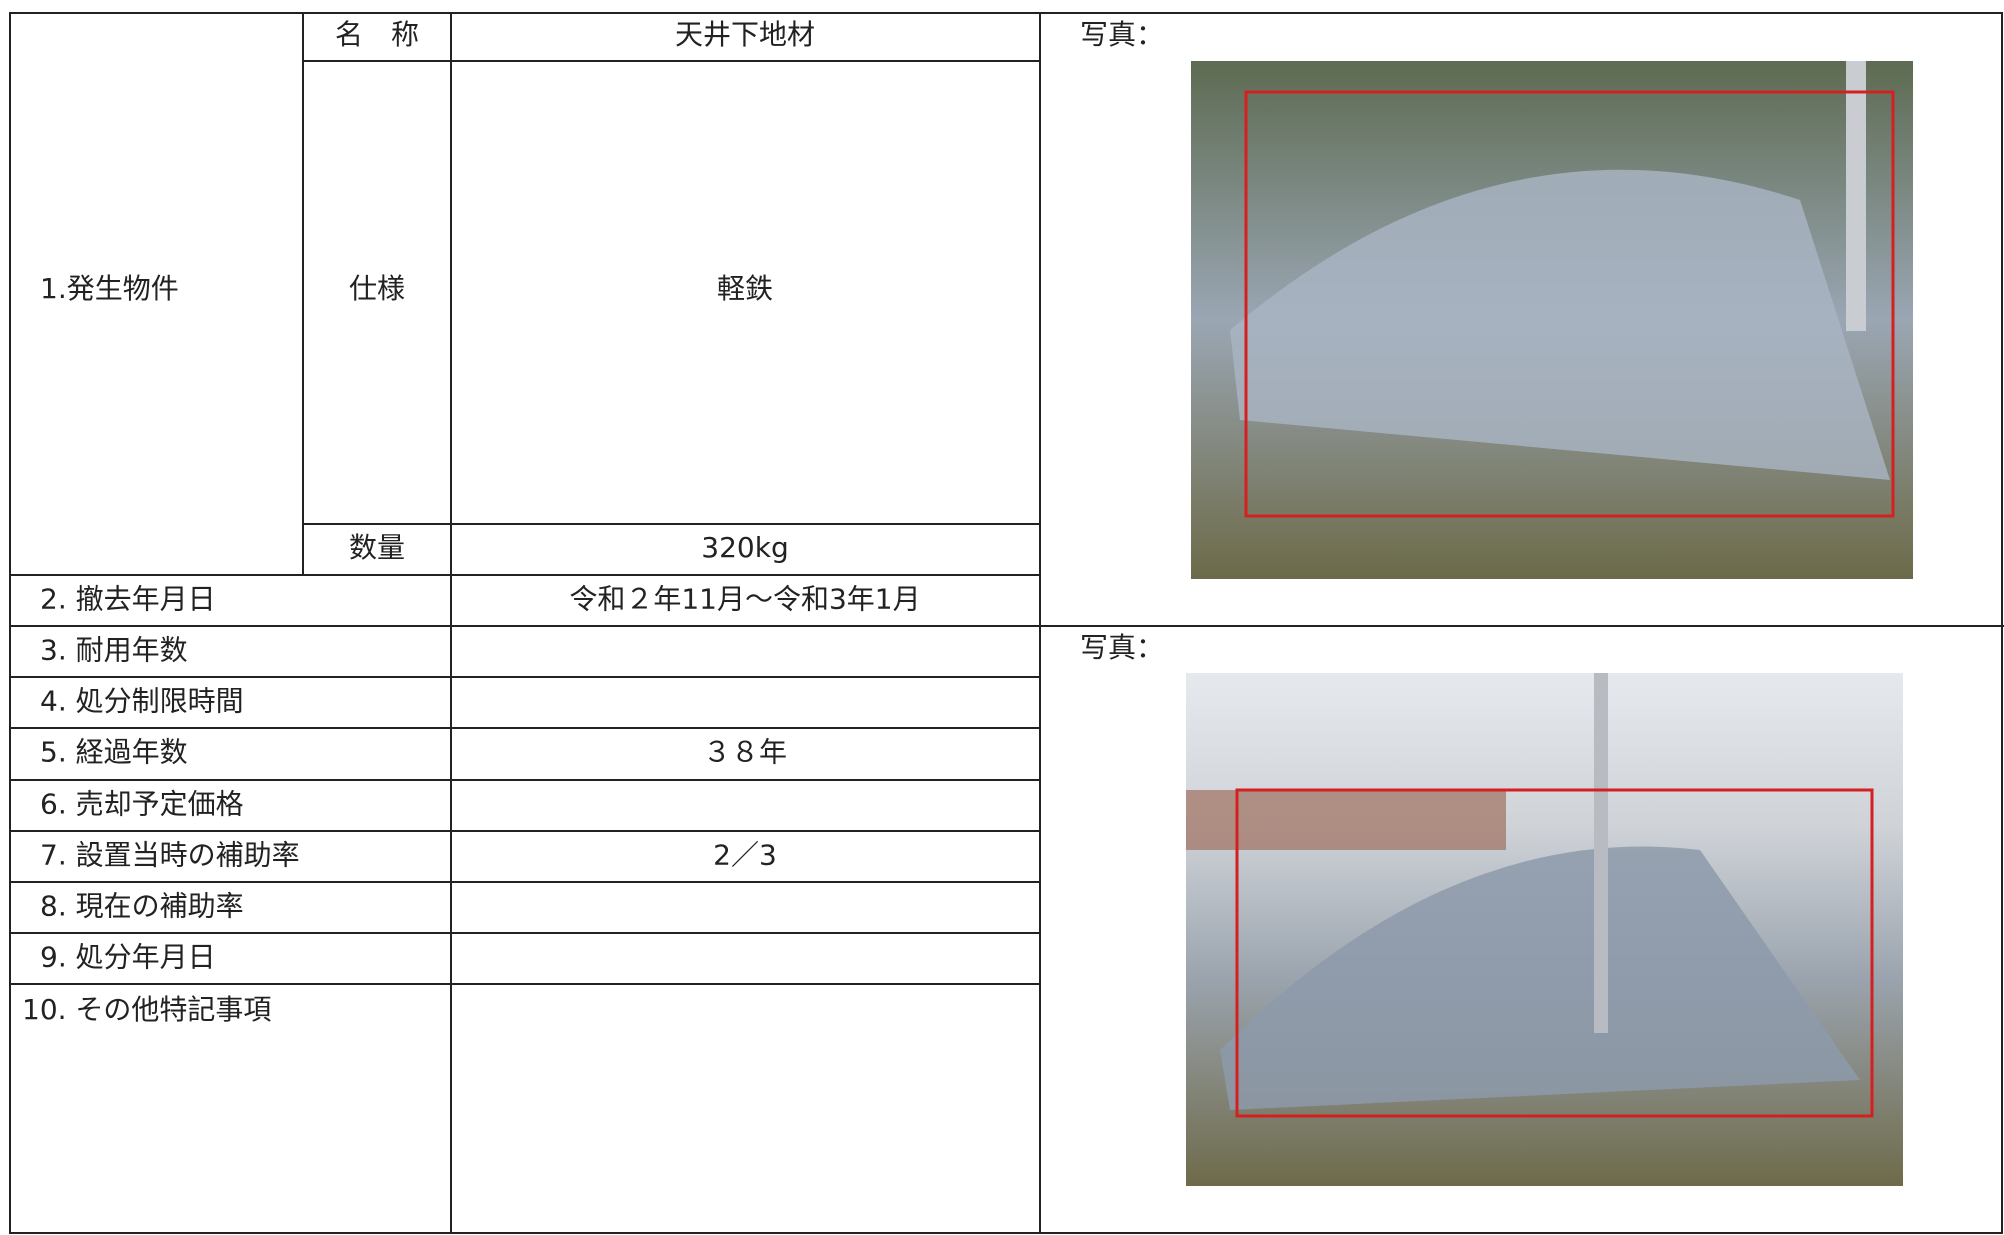 This screenshot has width=2004, height=1235. I want to click on name-value: 天井下地材, so click(745, 34).